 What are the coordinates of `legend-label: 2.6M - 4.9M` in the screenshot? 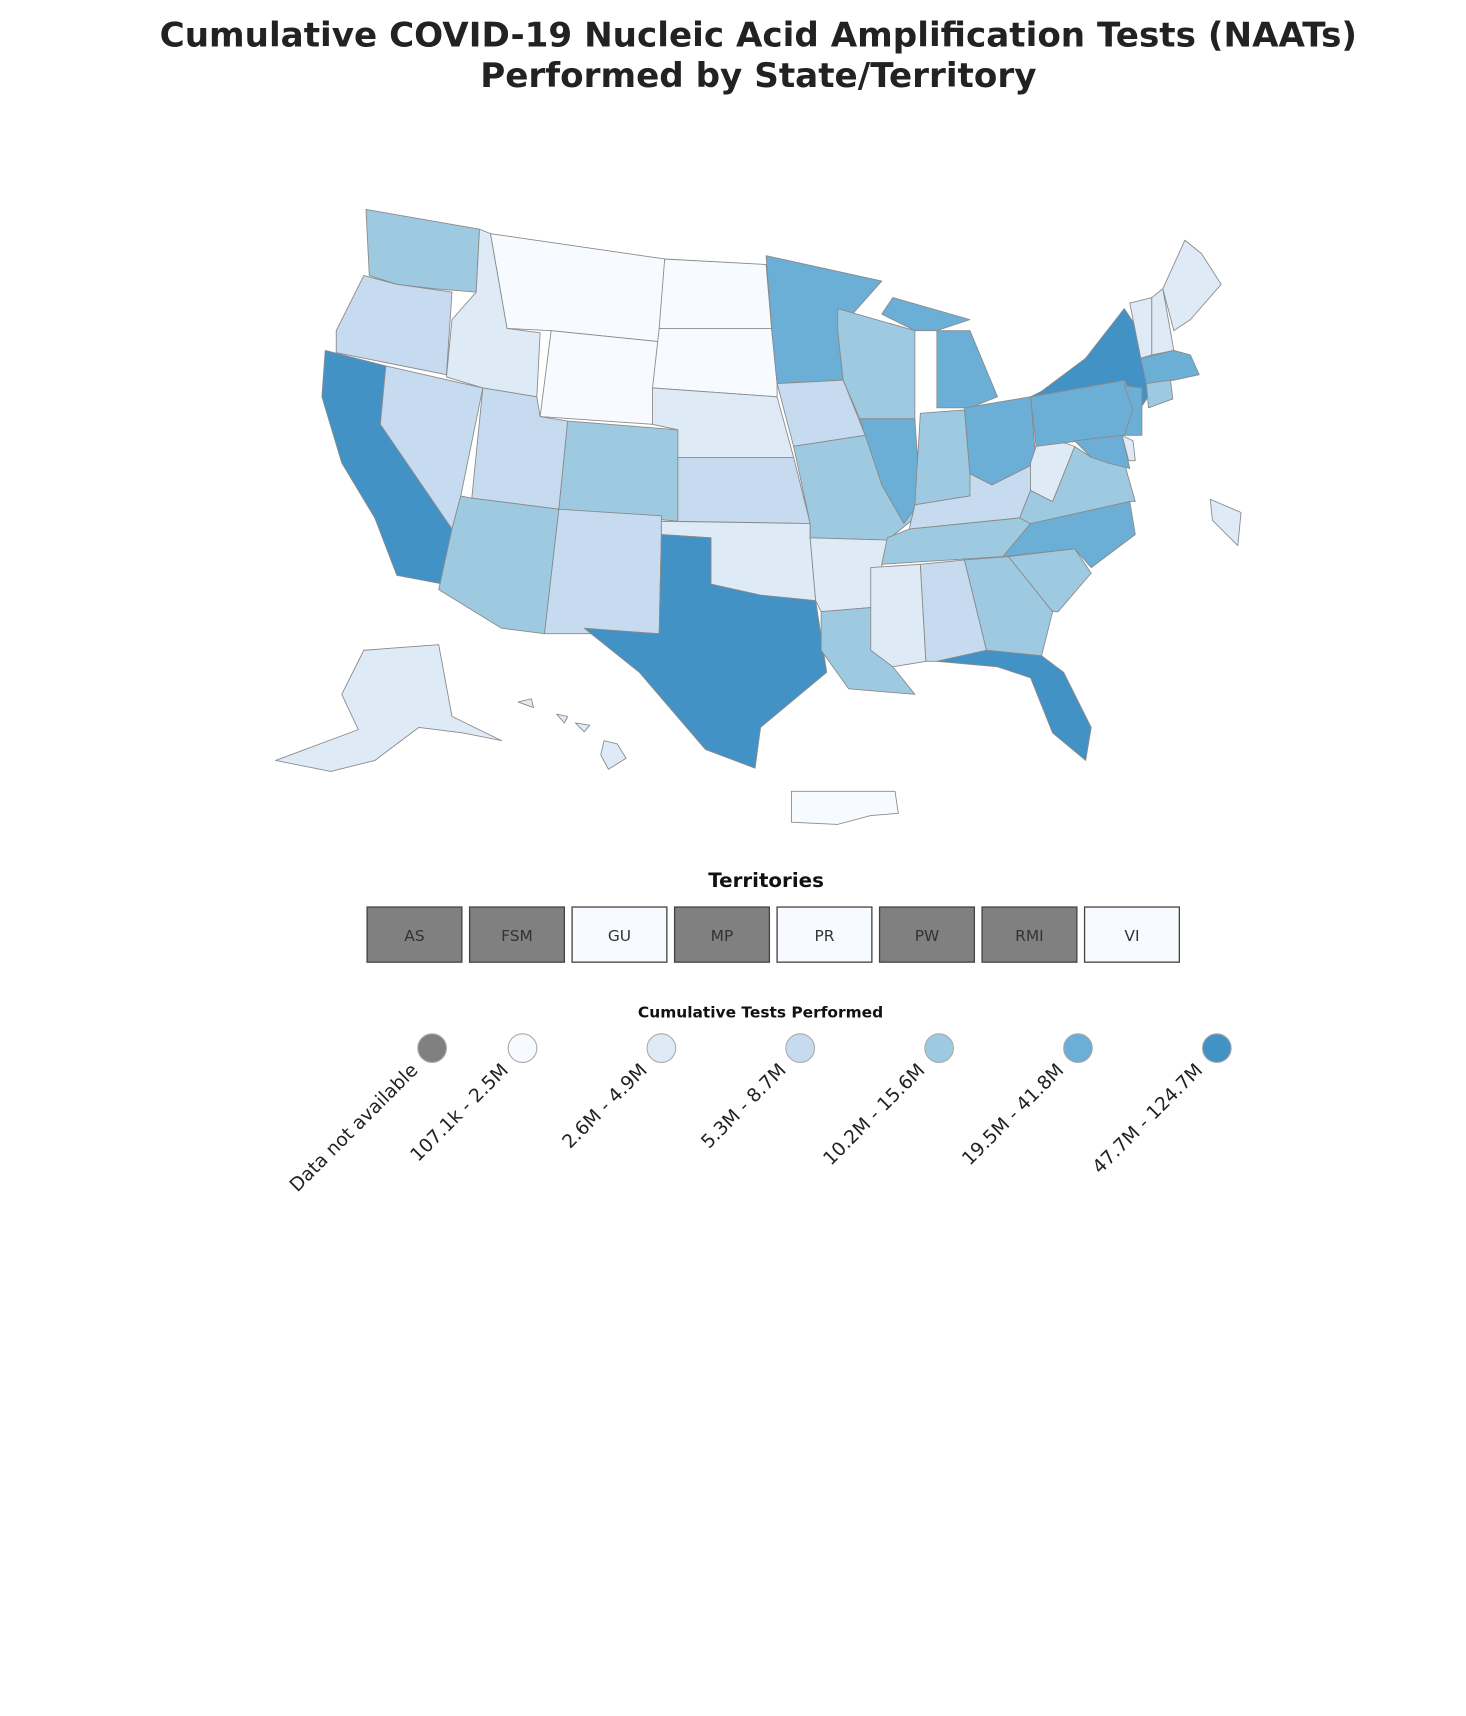 It's located at (605, 1106).